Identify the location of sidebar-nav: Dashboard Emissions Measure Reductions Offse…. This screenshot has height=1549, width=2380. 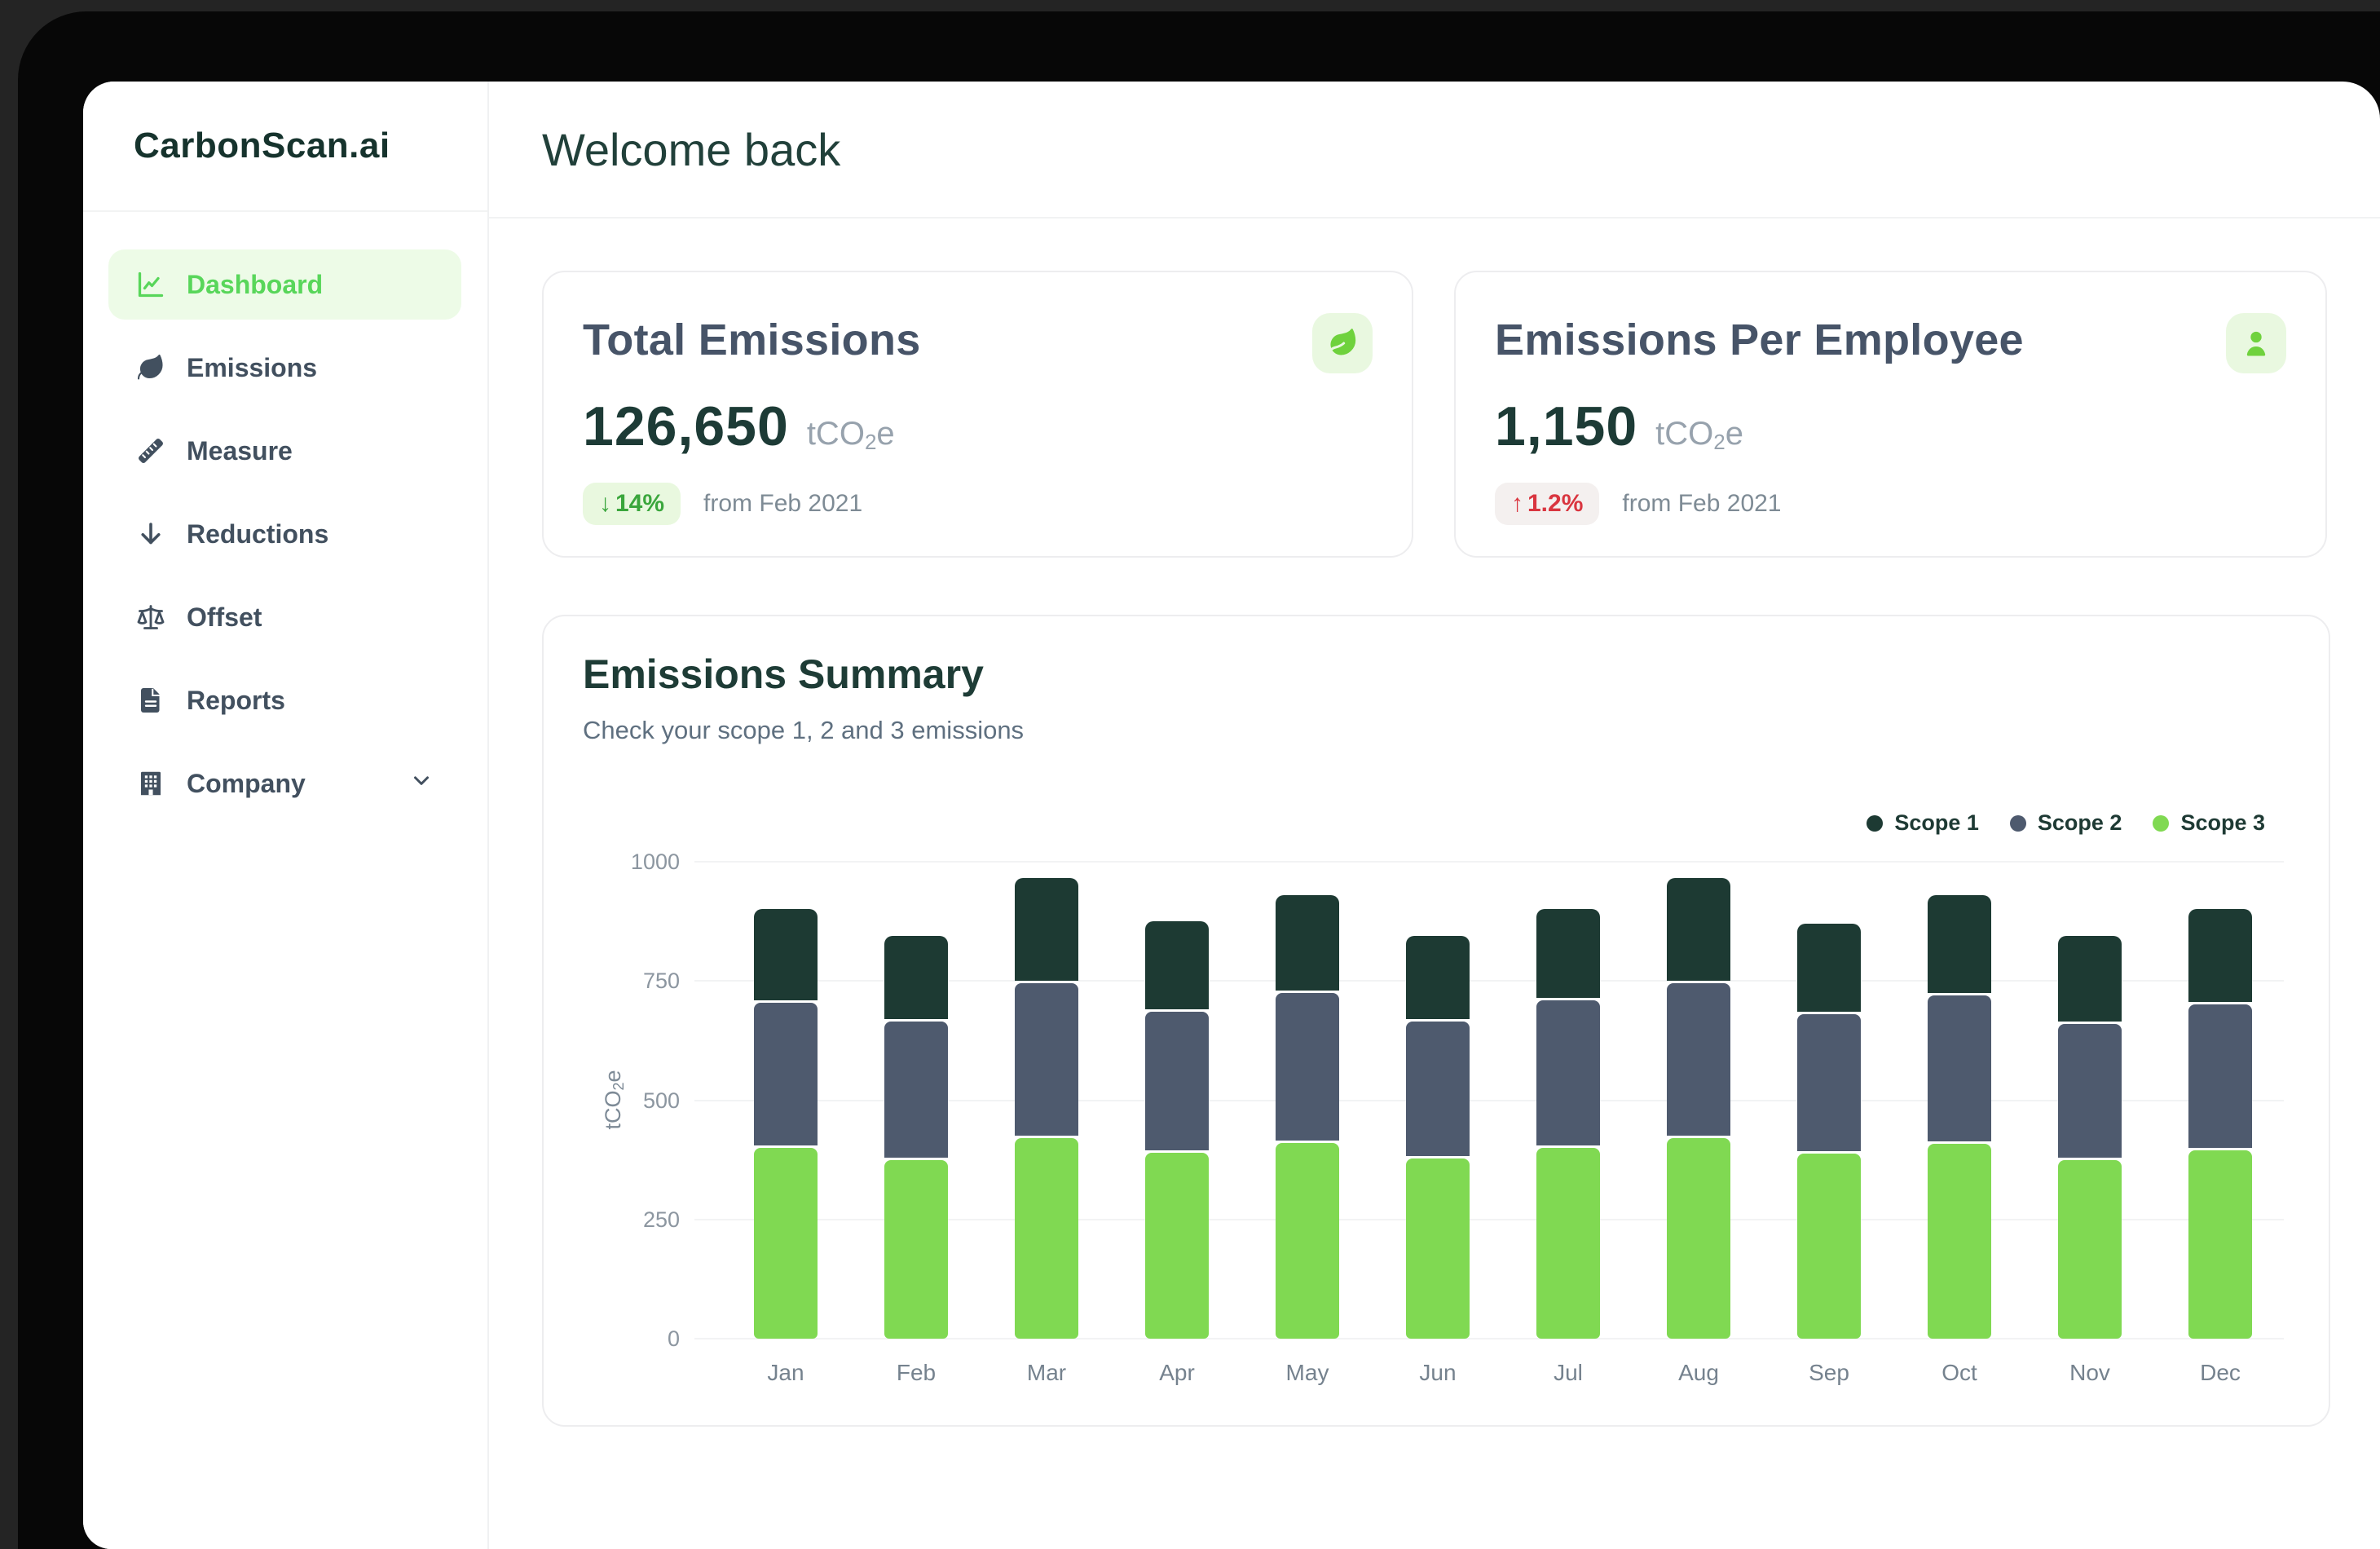
(285, 540).